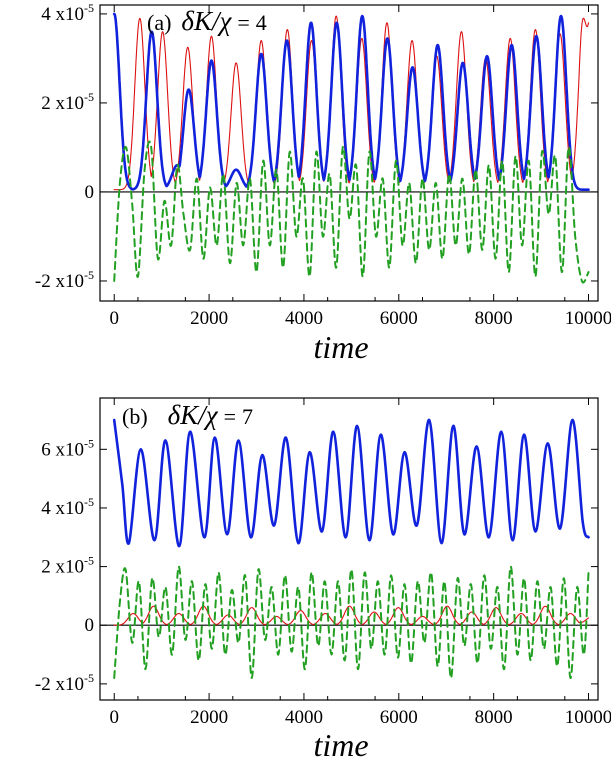 This screenshot has width=611, height=760. I want to click on param-value: 7, so click(247, 416).